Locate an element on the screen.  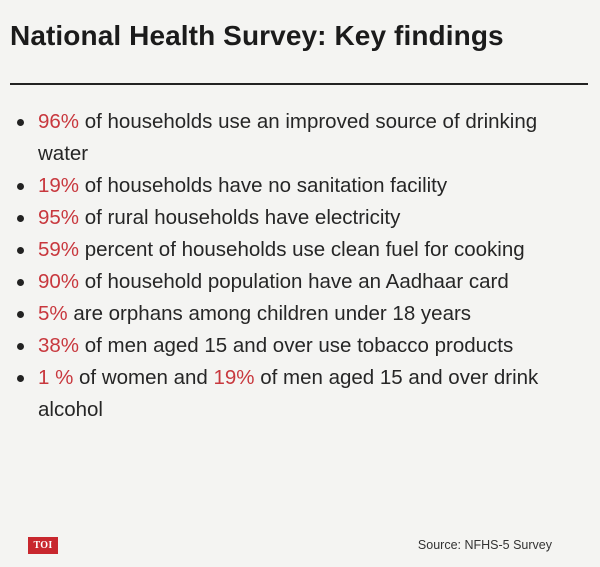
finding-percentage: 38% is located at coordinates (59, 345).